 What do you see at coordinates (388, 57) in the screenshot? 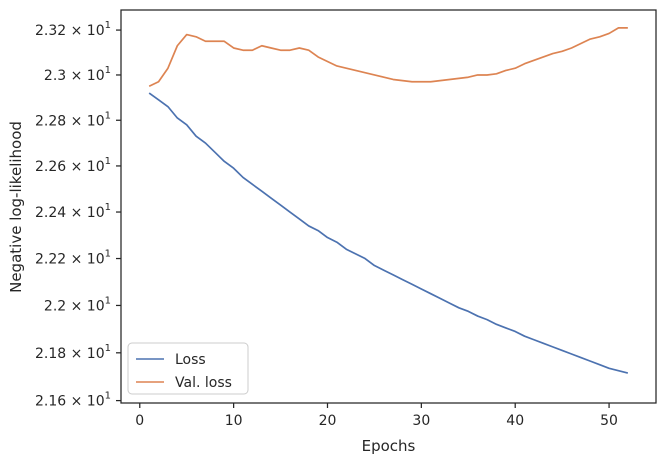
I see `series-line-val-loss` at bounding box center [388, 57].